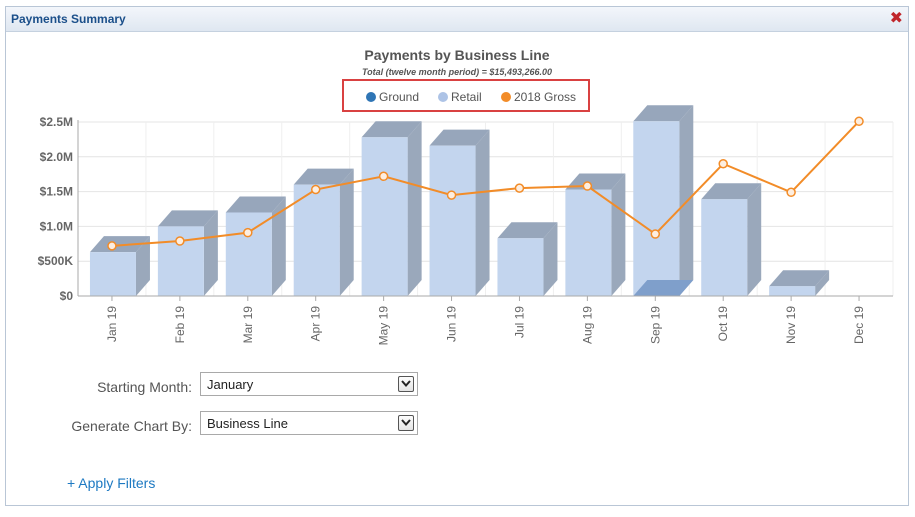 This screenshot has height=517, width=915. What do you see at coordinates (144, 387) in the screenshot?
I see `starting-month-label: Starting Month:` at bounding box center [144, 387].